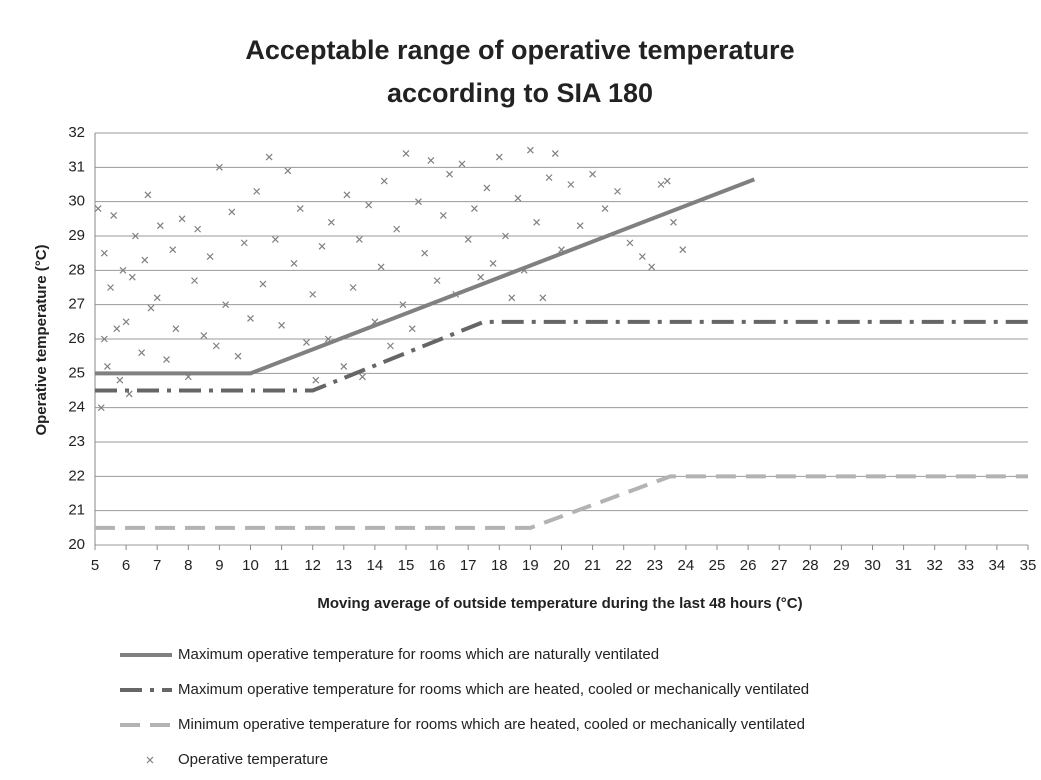  What do you see at coordinates (76, 132) in the screenshot?
I see `y-tick-label: 32` at bounding box center [76, 132].